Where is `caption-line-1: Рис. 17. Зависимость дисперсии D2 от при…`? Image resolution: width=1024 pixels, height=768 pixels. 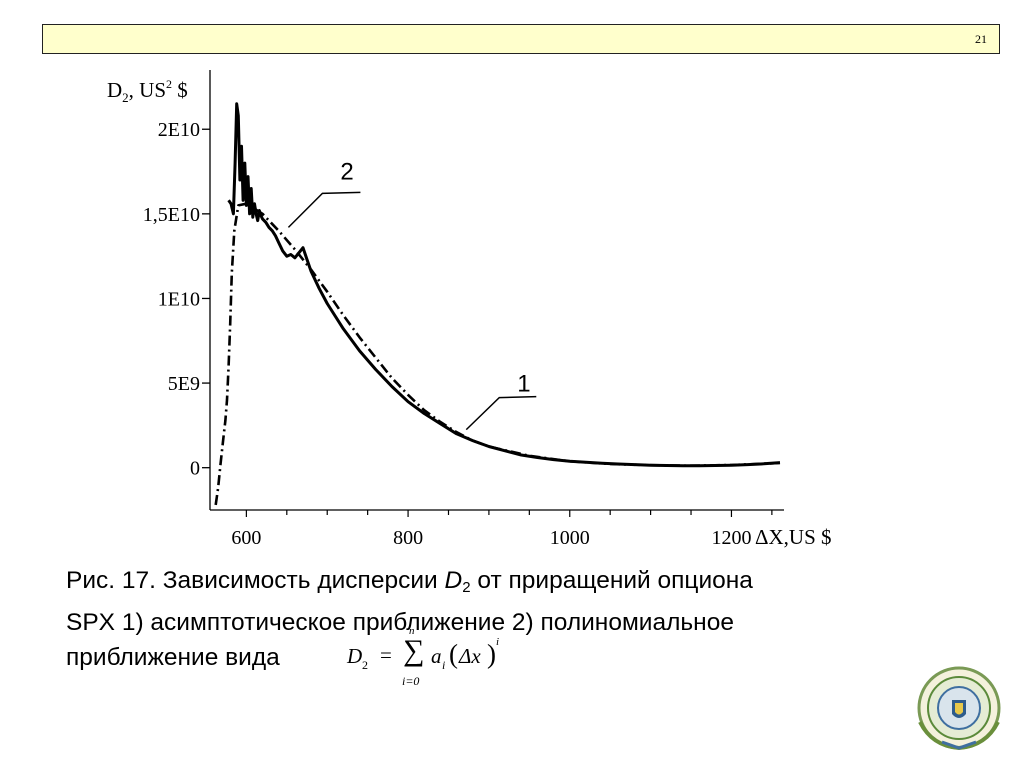
caption-line-1: Рис. 17. Зависимость дисперсии D2 от при… is located at coordinates (409, 581).